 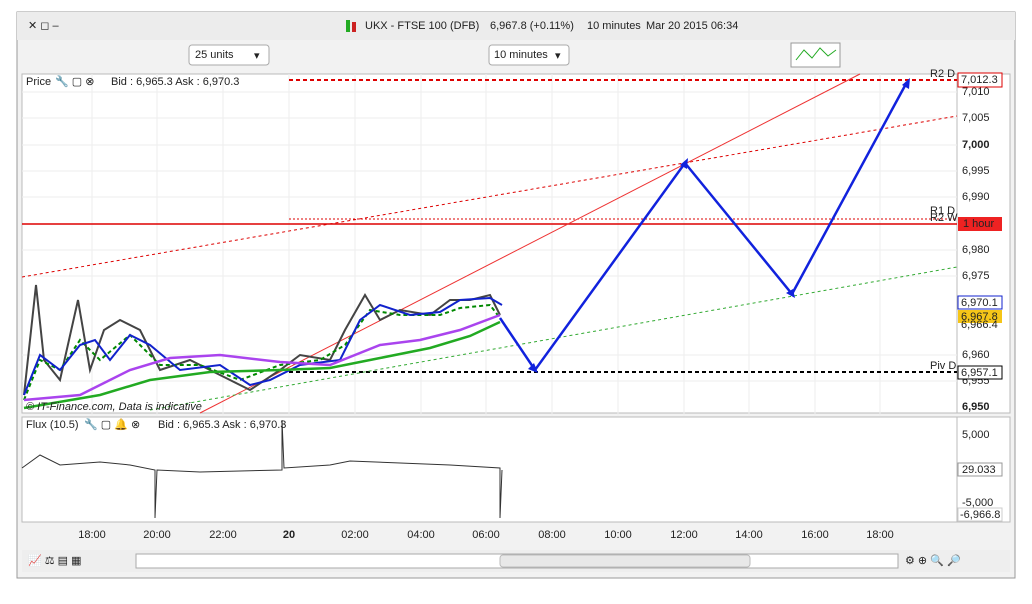 I want to click on units: 25 units, so click(x=214, y=55).